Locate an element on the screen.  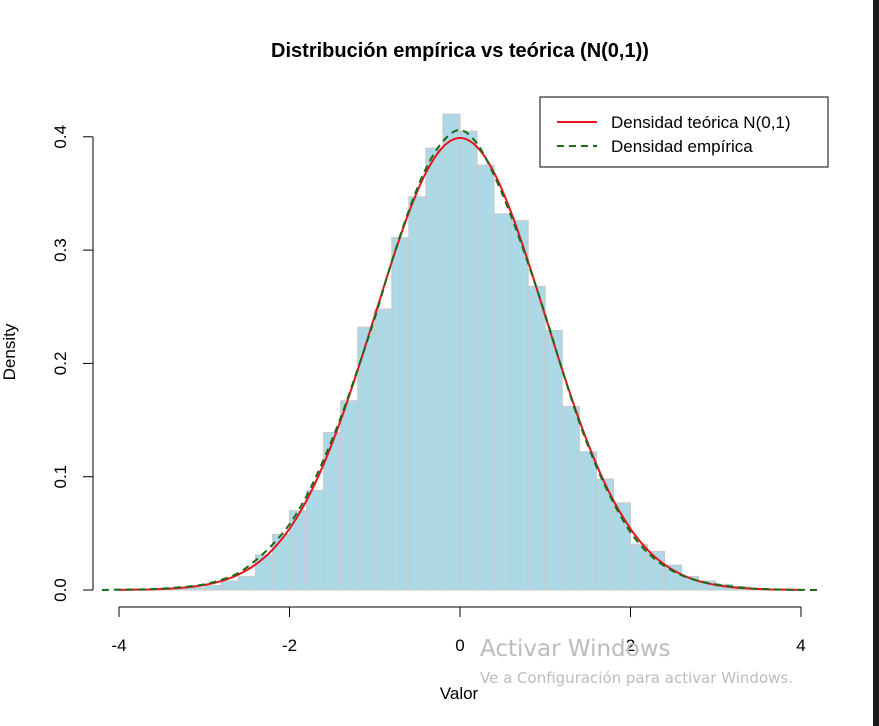
legend-label-teorica: Densidad teórica N(0,1) is located at coordinates (701, 122).